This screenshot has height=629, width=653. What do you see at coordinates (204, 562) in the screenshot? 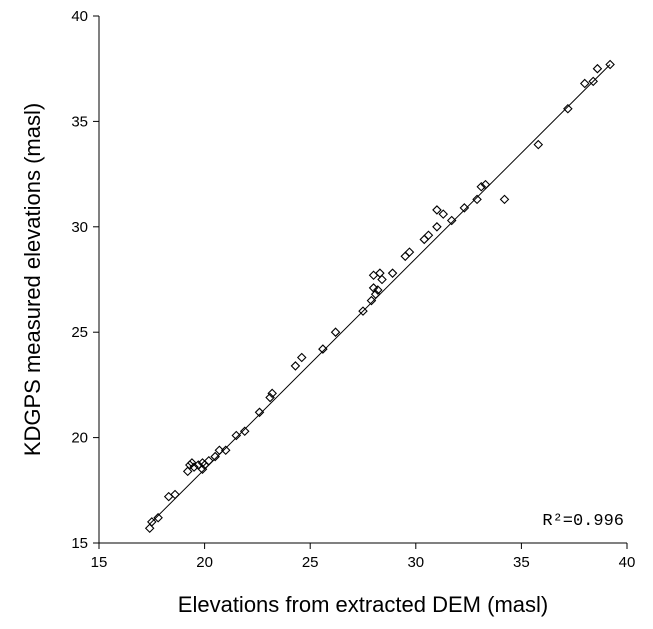
I see `x-tick-label: 20` at bounding box center [204, 562].